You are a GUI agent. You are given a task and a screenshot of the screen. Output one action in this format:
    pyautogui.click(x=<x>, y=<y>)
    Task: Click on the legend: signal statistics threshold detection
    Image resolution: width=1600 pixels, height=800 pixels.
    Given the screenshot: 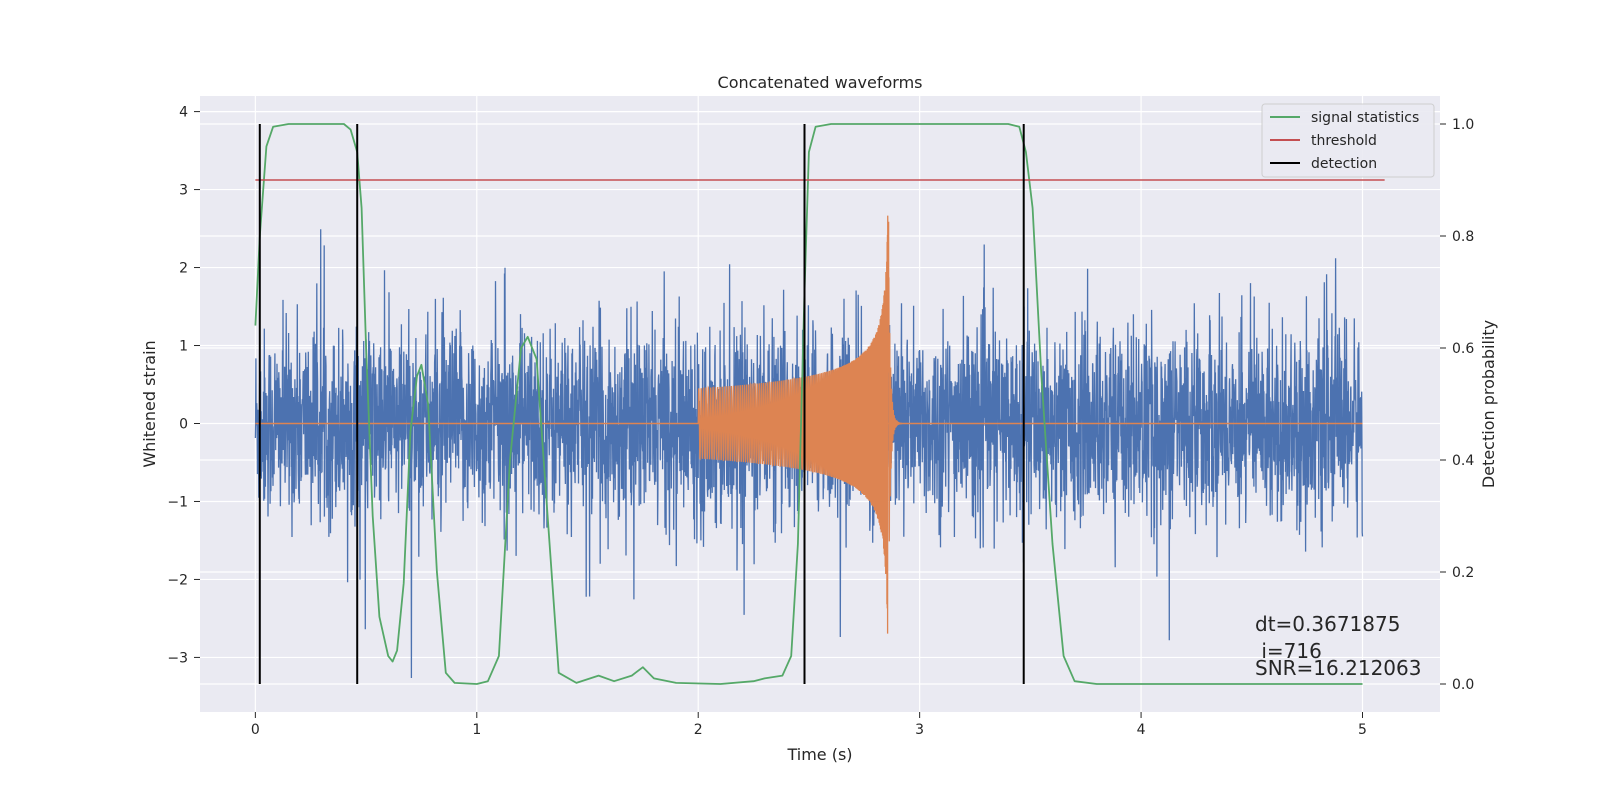 What is the action you would take?
    pyautogui.click(x=1348, y=140)
    